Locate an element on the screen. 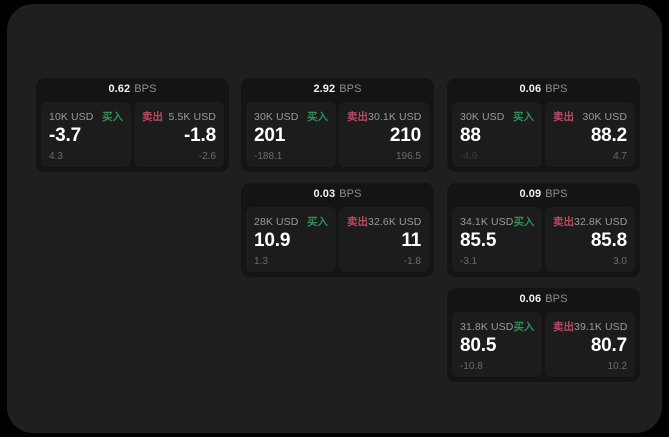 The width and height of the screenshot is (669, 437). buy-panel: 34.1K USD 买入 85.5 -3.1 is located at coordinates (497, 239).